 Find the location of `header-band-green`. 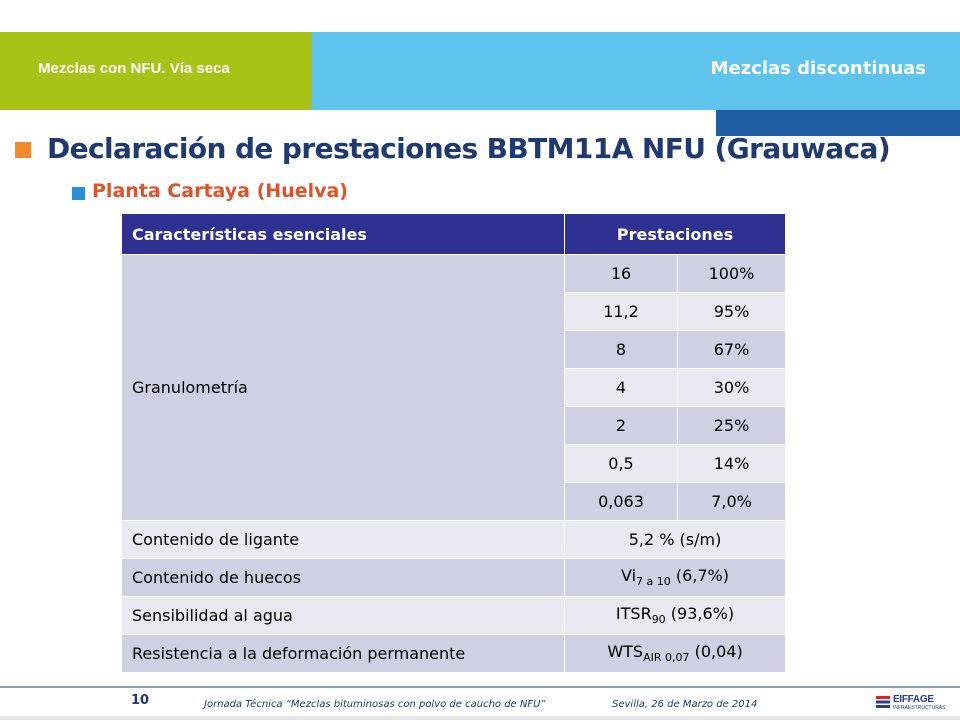

header-band-green is located at coordinates (156, 71).